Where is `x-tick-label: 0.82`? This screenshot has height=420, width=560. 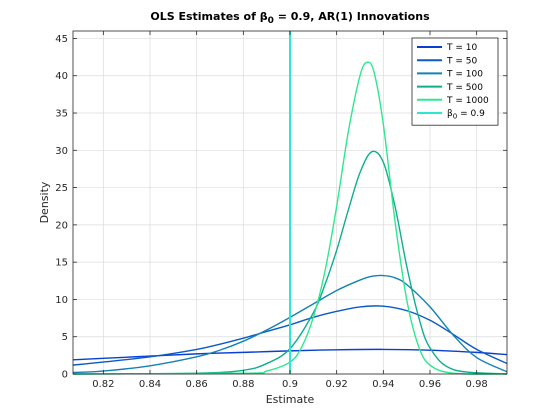 x-tick-label: 0.82 is located at coordinates (103, 384).